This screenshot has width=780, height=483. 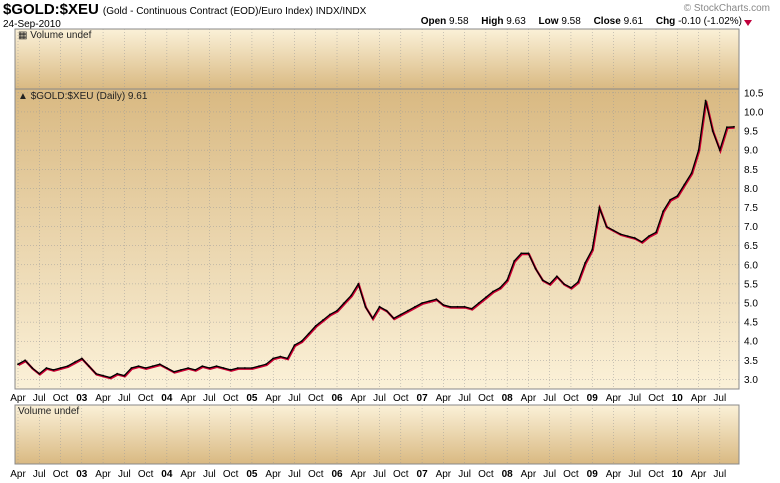 What do you see at coordinates (751, 323) in the screenshot?
I see `y-tick-label: 4.5` at bounding box center [751, 323].